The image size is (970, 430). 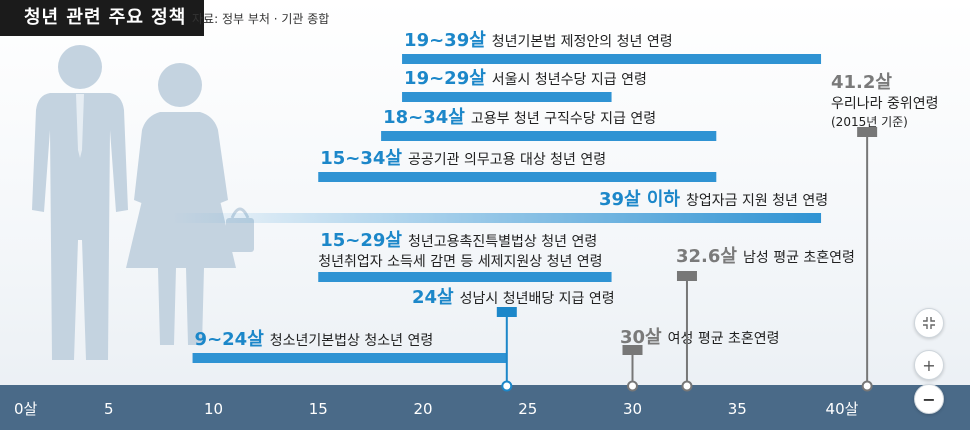 I want to click on zoom-out-icon: −, so click(x=929, y=399).